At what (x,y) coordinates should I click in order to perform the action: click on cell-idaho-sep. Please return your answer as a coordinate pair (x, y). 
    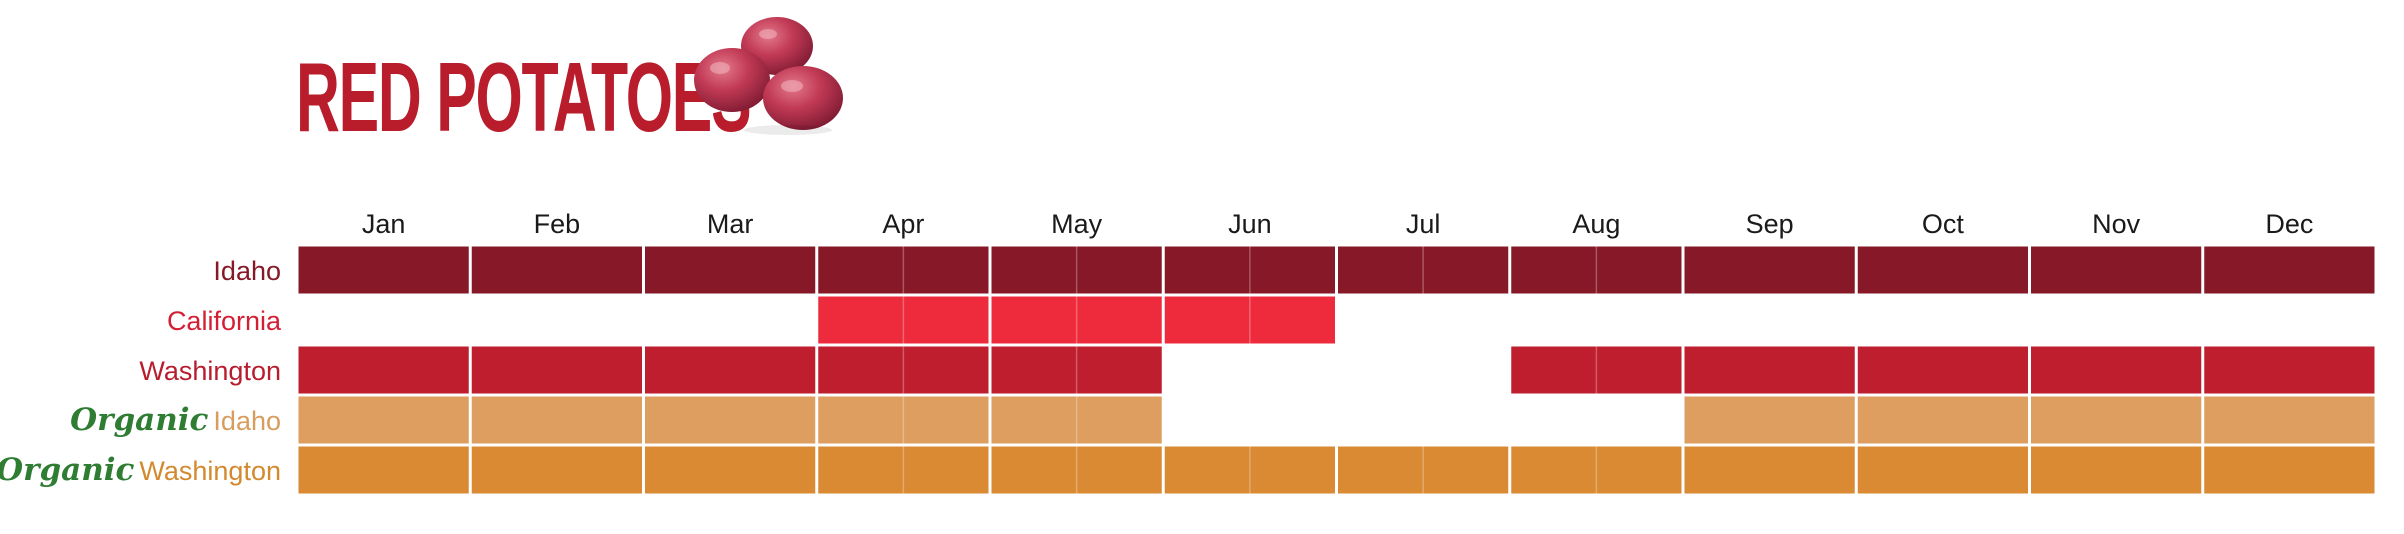
    Looking at the image, I should click on (1769, 270).